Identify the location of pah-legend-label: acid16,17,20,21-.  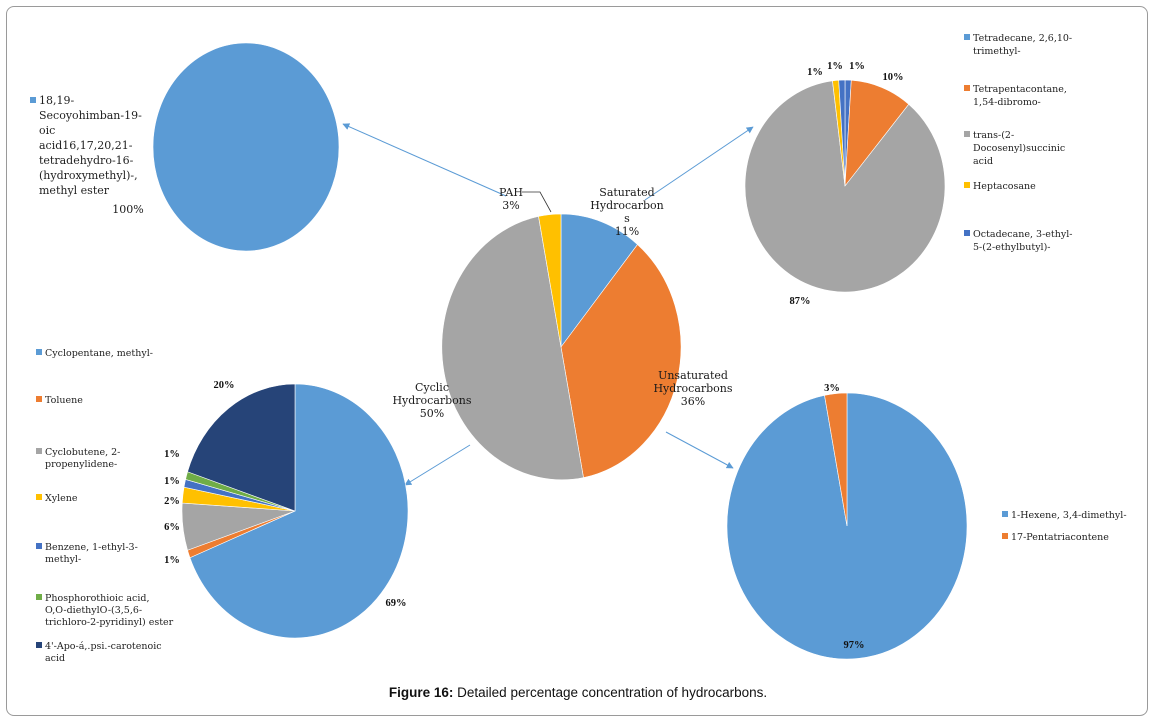
(86, 145).